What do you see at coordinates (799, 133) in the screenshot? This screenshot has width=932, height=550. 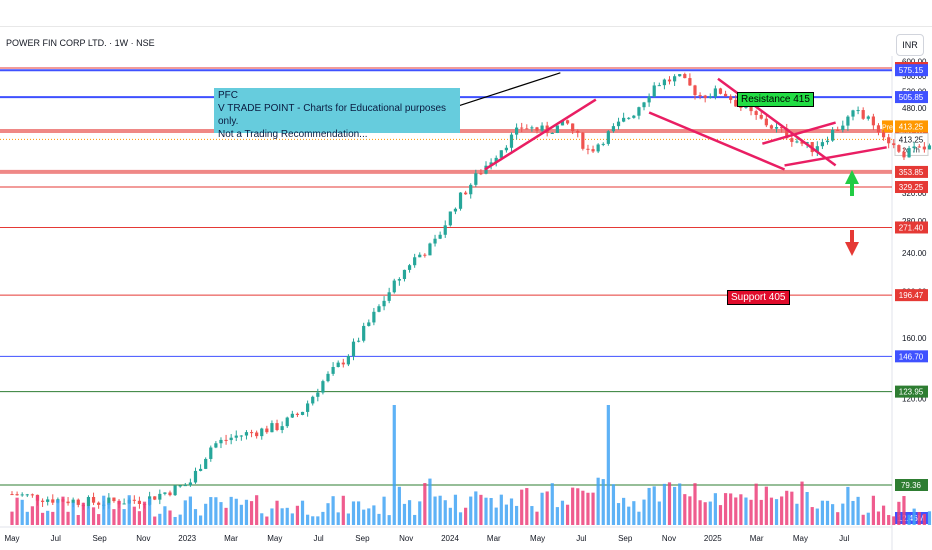 I see `trend-line` at bounding box center [799, 133].